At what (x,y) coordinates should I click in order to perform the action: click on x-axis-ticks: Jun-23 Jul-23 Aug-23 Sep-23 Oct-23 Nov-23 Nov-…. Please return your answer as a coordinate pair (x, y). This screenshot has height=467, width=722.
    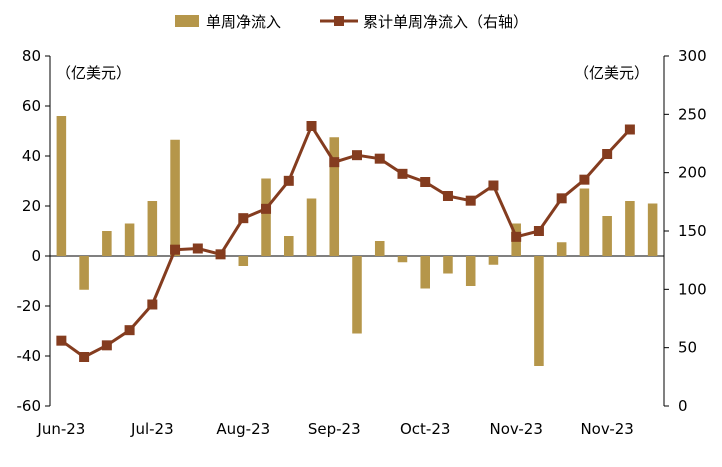
    Looking at the image, I should click on (334, 429).